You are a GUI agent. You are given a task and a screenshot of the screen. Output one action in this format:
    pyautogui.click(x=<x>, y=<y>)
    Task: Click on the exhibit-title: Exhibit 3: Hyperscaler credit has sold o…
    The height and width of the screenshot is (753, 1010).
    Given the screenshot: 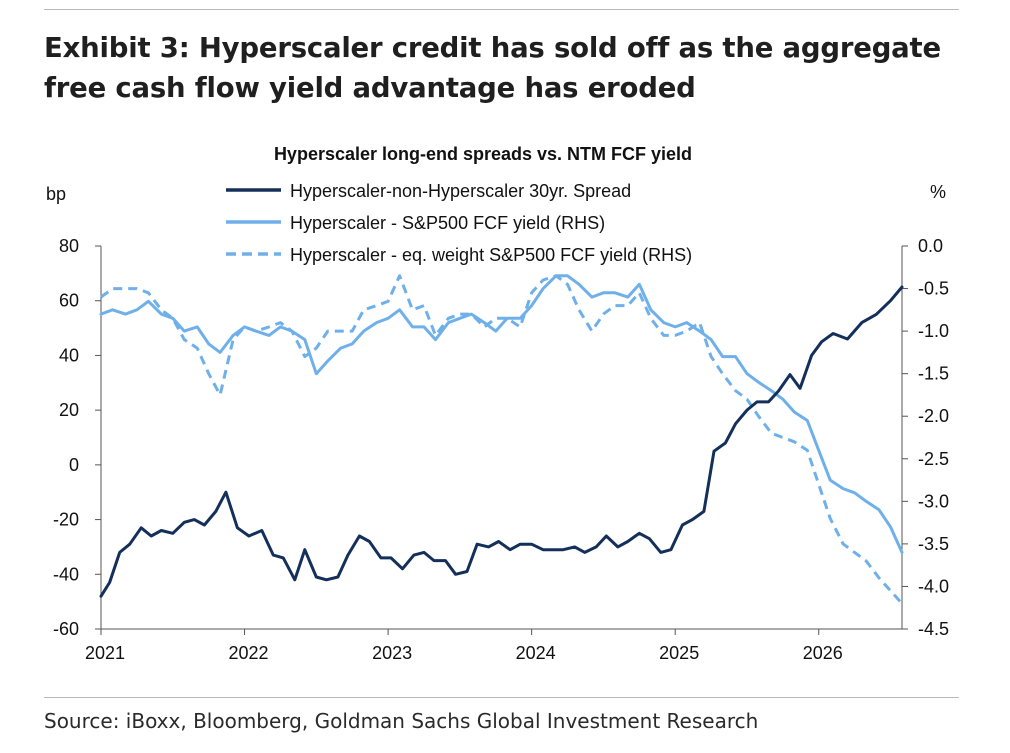 What is the action you would take?
    pyautogui.click(x=492, y=68)
    